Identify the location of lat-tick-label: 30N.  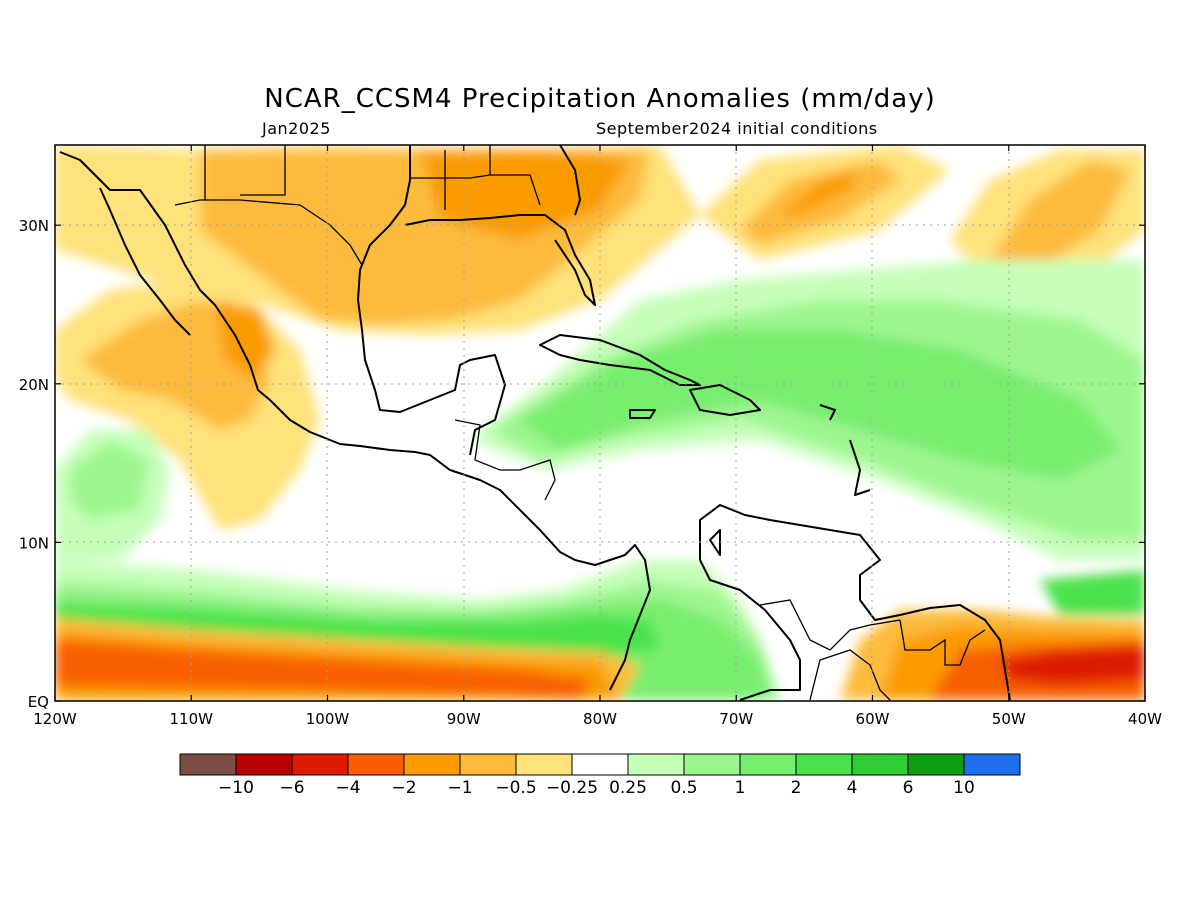
(34, 226).